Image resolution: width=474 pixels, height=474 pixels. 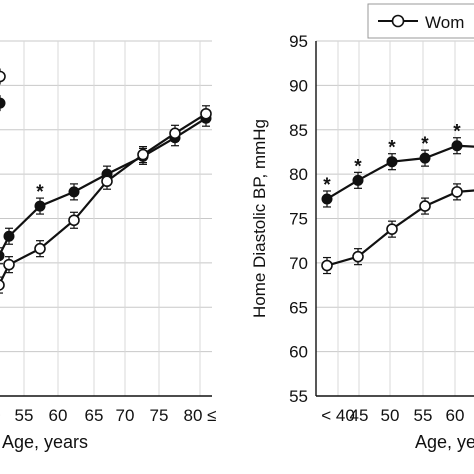 I want to click on y-axis-title: Home Diastolic BP, mmHg, so click(x=259, y=218).